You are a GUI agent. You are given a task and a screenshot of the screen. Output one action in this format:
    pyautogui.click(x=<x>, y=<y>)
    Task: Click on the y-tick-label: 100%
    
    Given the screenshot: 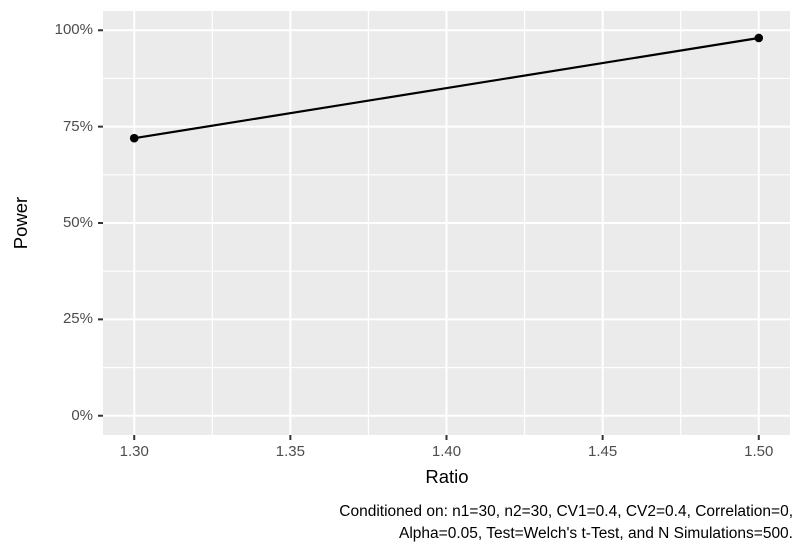 What is the action you would take?
    pyautogui.click(x=73, y=30)
    